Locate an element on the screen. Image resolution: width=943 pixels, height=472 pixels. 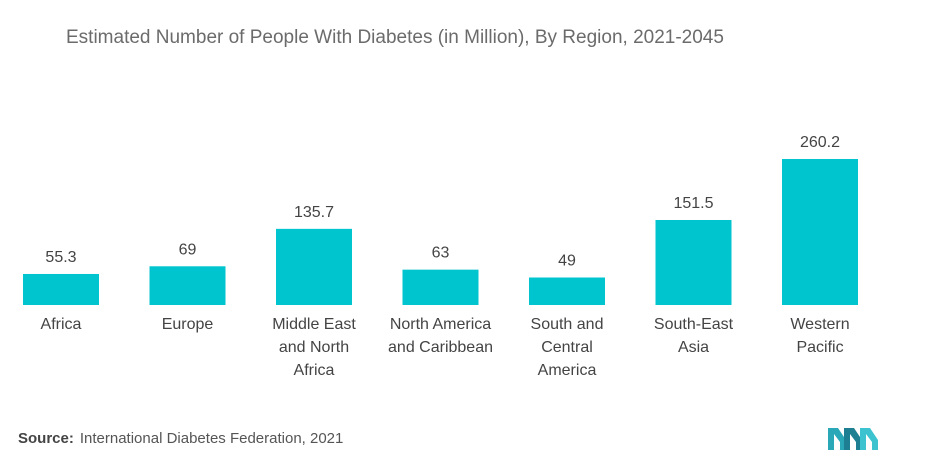
source-text: International Diabetes Federation, 2021 is located at coordinates (211, 438).